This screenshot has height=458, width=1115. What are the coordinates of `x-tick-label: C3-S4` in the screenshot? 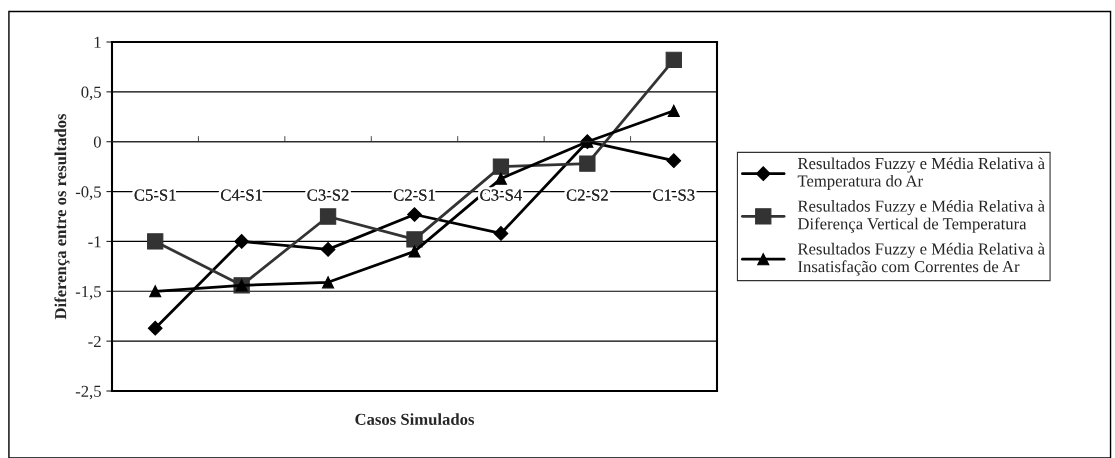 It's located at (501, 195).